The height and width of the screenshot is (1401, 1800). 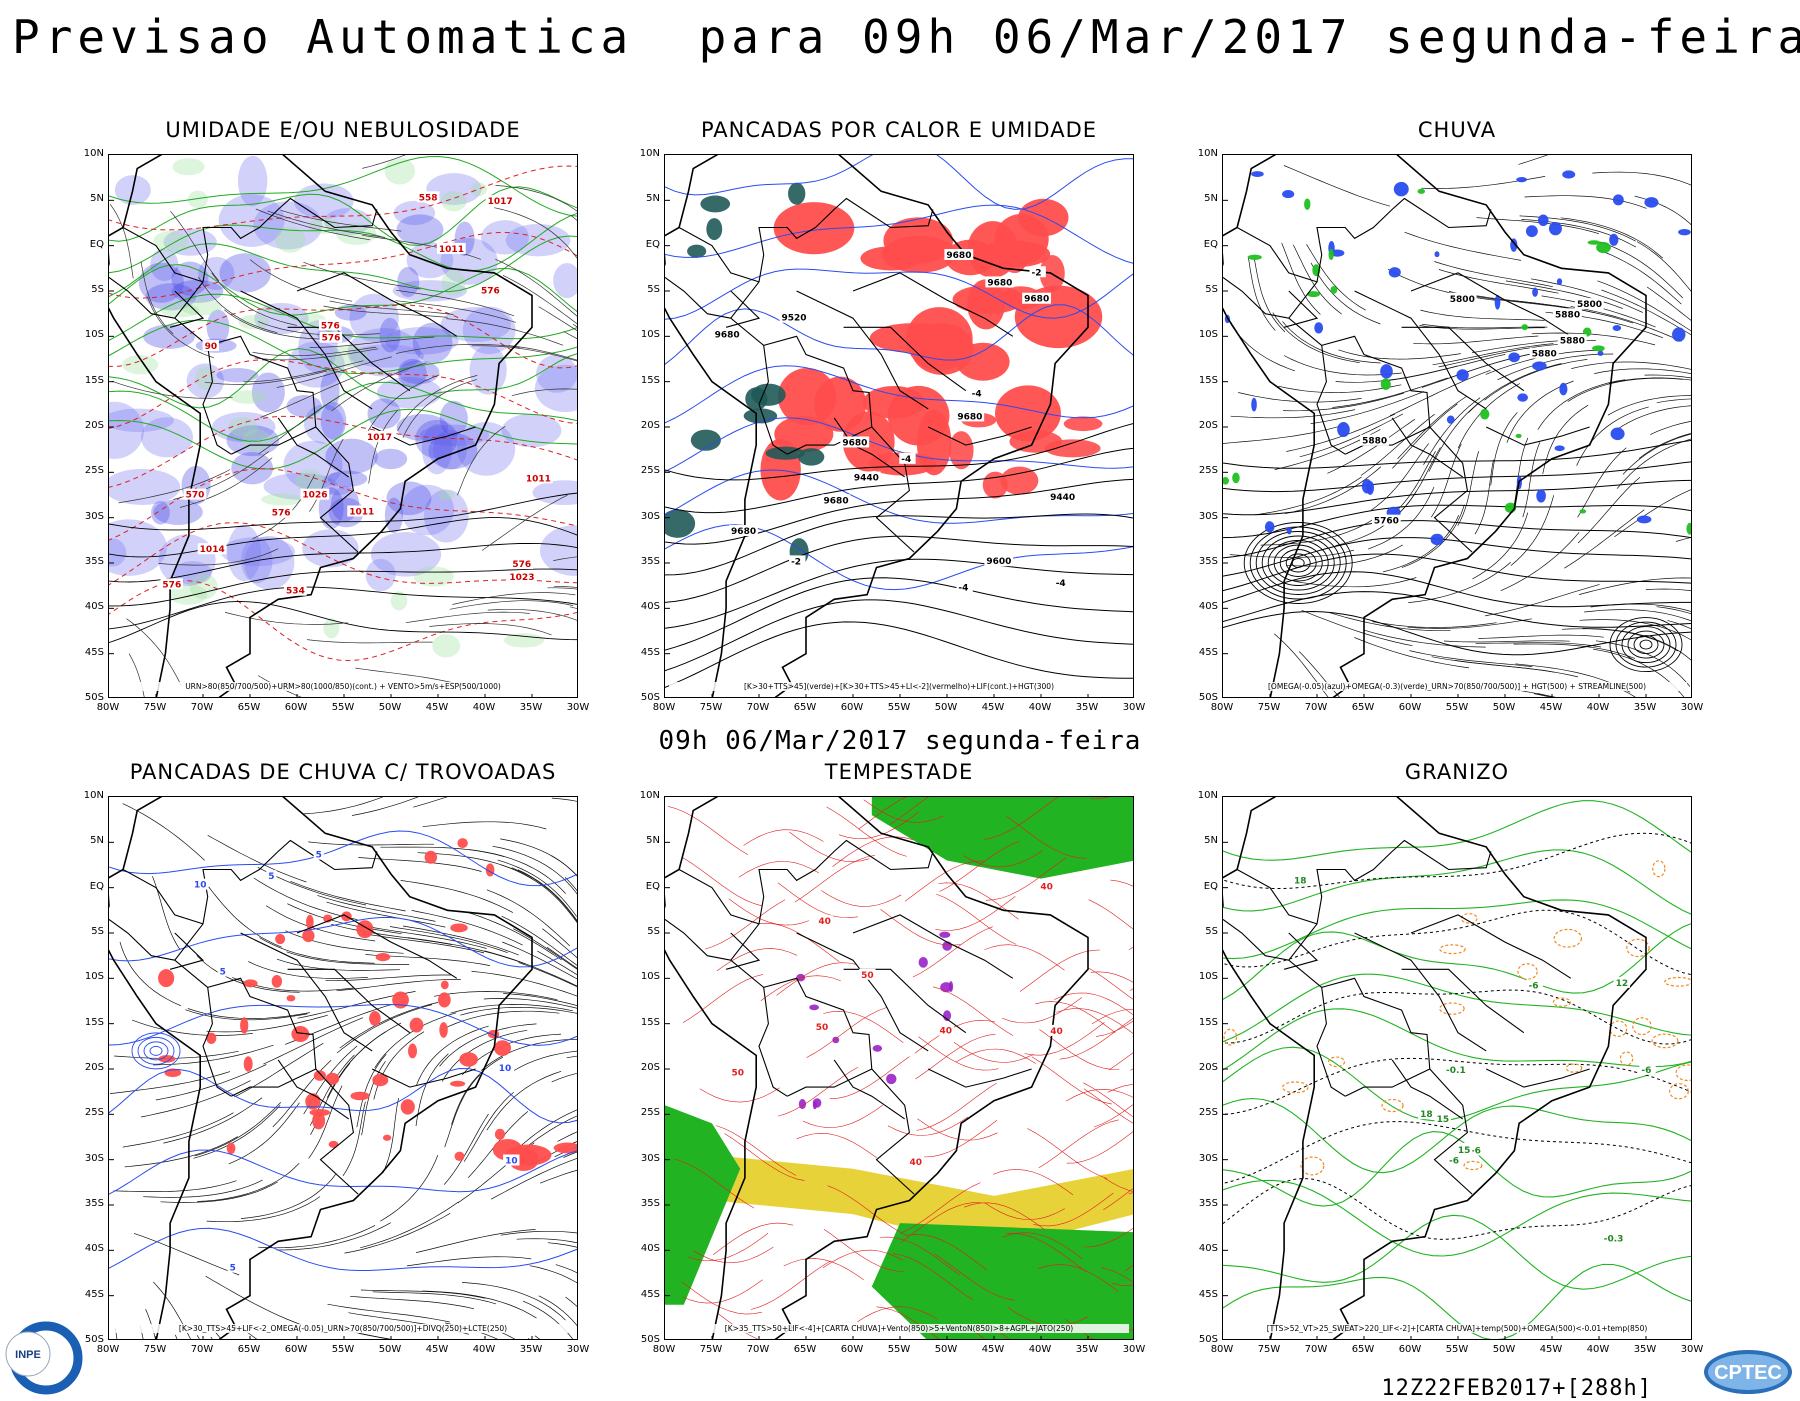 What do you see at coordinates (1504, 707) in the screenshot?
I see `lon-tick-label: 50W` at bounding box center [1504, 707].